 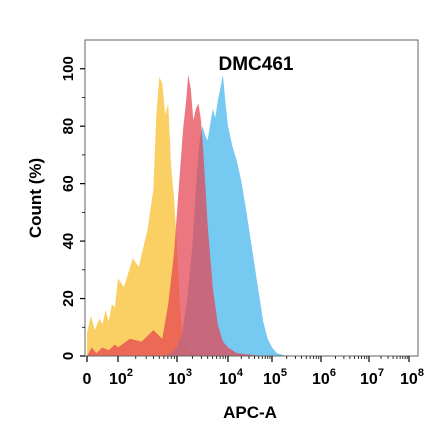 What do you see at coordinates (87, 379) in the screenshot?
I see `x-tick-label: 0` at bounding box center [87, 379].